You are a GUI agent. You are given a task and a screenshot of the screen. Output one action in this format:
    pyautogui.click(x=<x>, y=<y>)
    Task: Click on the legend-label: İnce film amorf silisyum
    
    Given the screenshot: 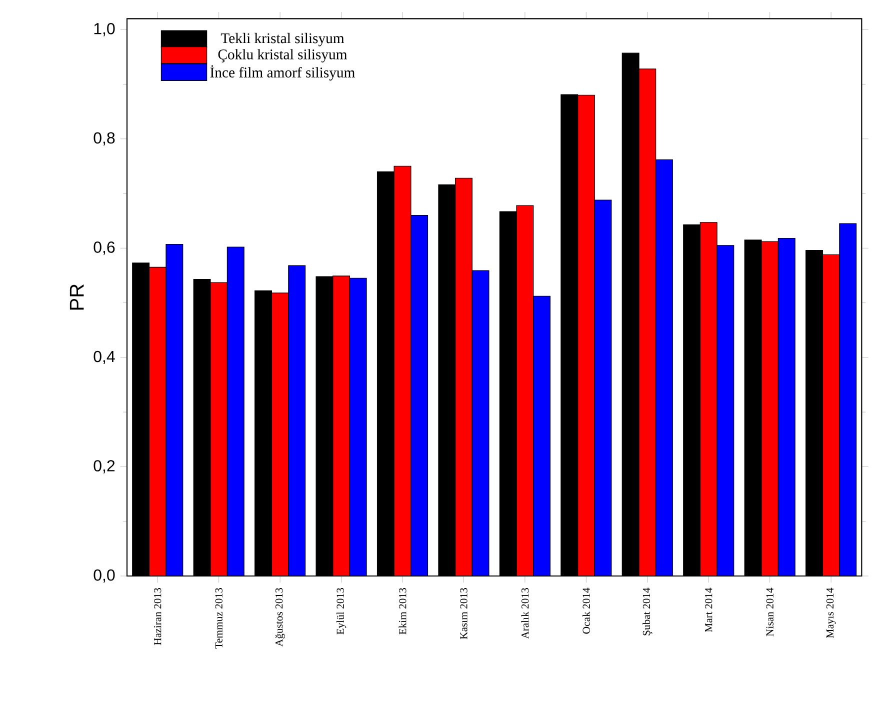 What is the action you would take?
    pyautogui.click(x=282, y=72)
    